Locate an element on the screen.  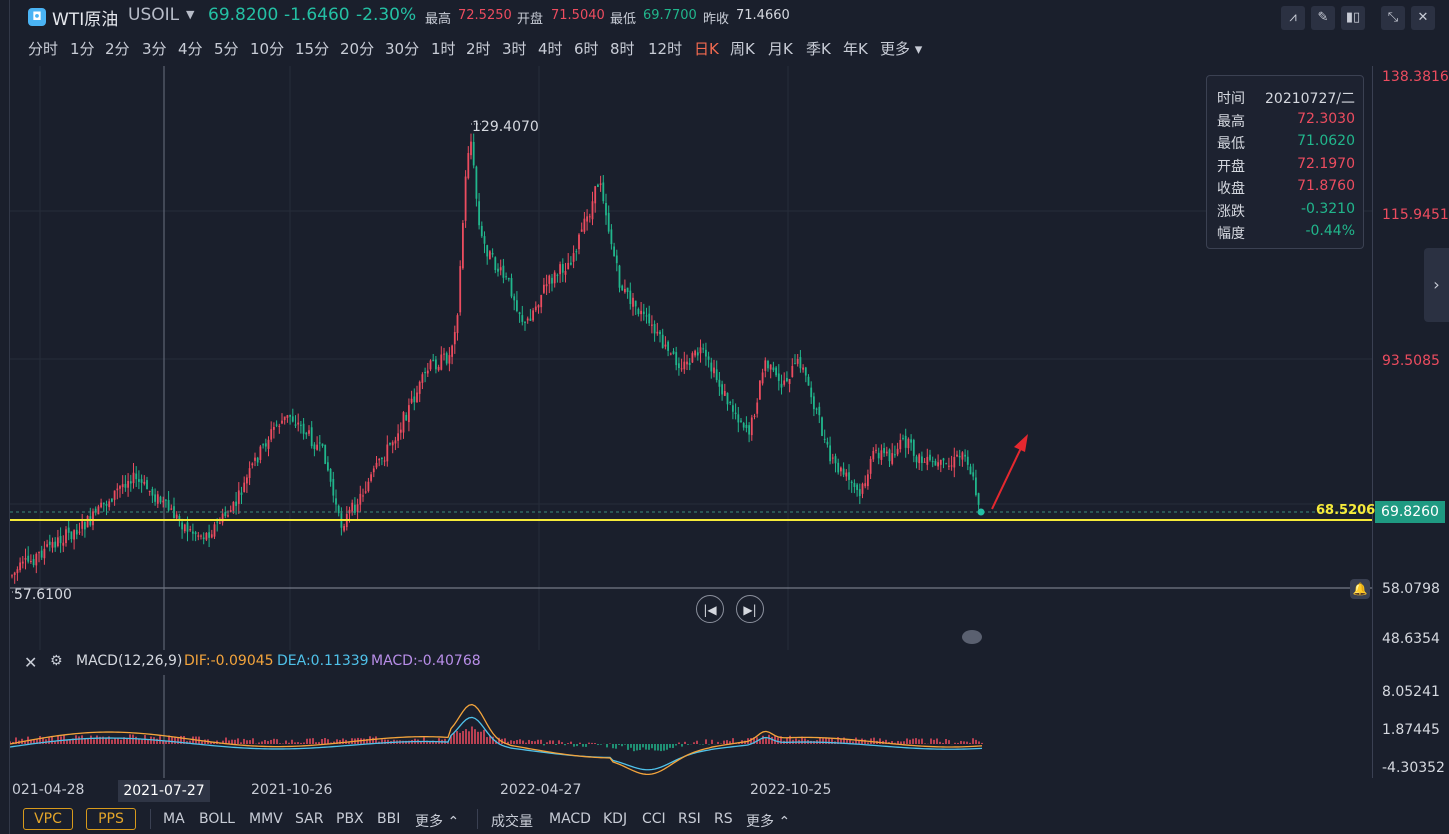
macd-chart is located at coordinates (691, 726).